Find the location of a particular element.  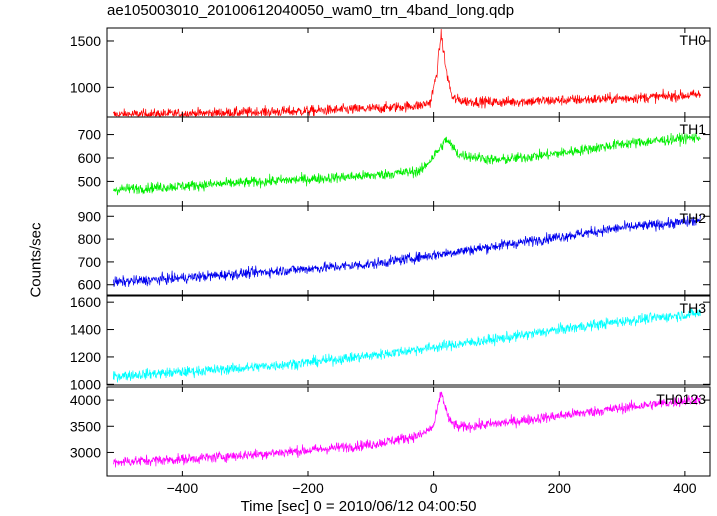

x-tick-label: 400 is located at coordinates (685, 488).